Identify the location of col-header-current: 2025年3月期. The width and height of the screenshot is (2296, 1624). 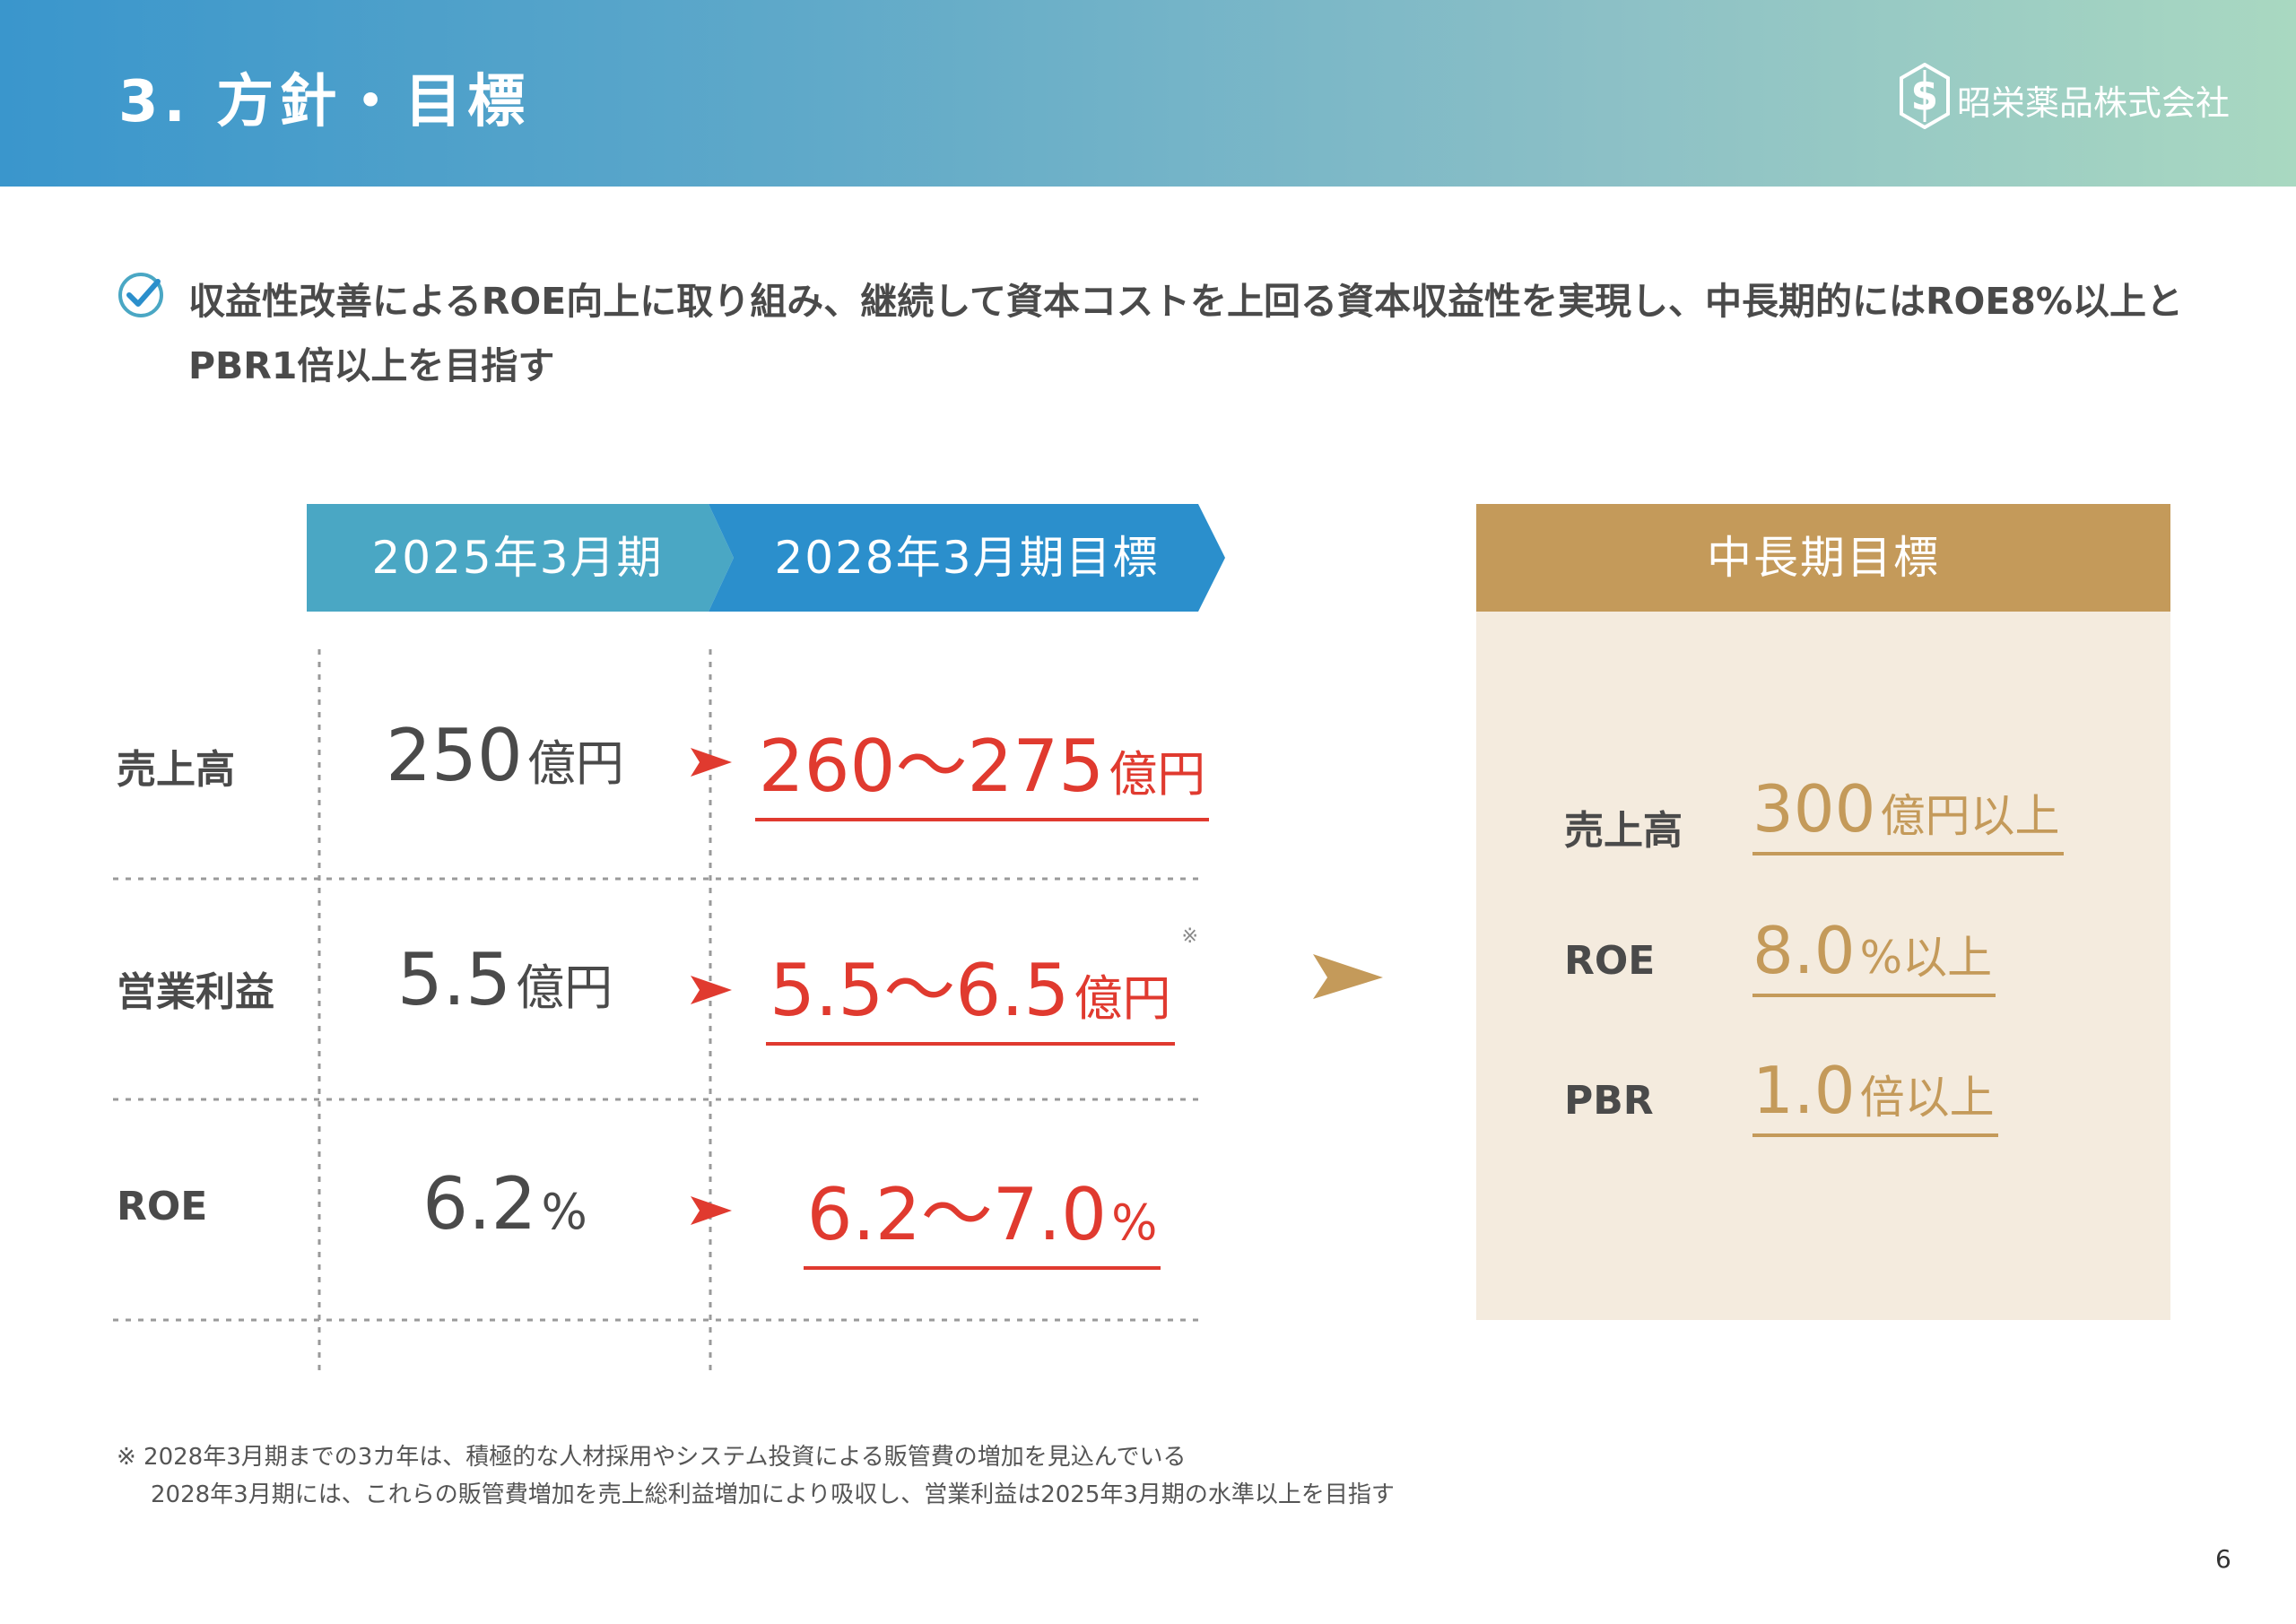
(517, 558).